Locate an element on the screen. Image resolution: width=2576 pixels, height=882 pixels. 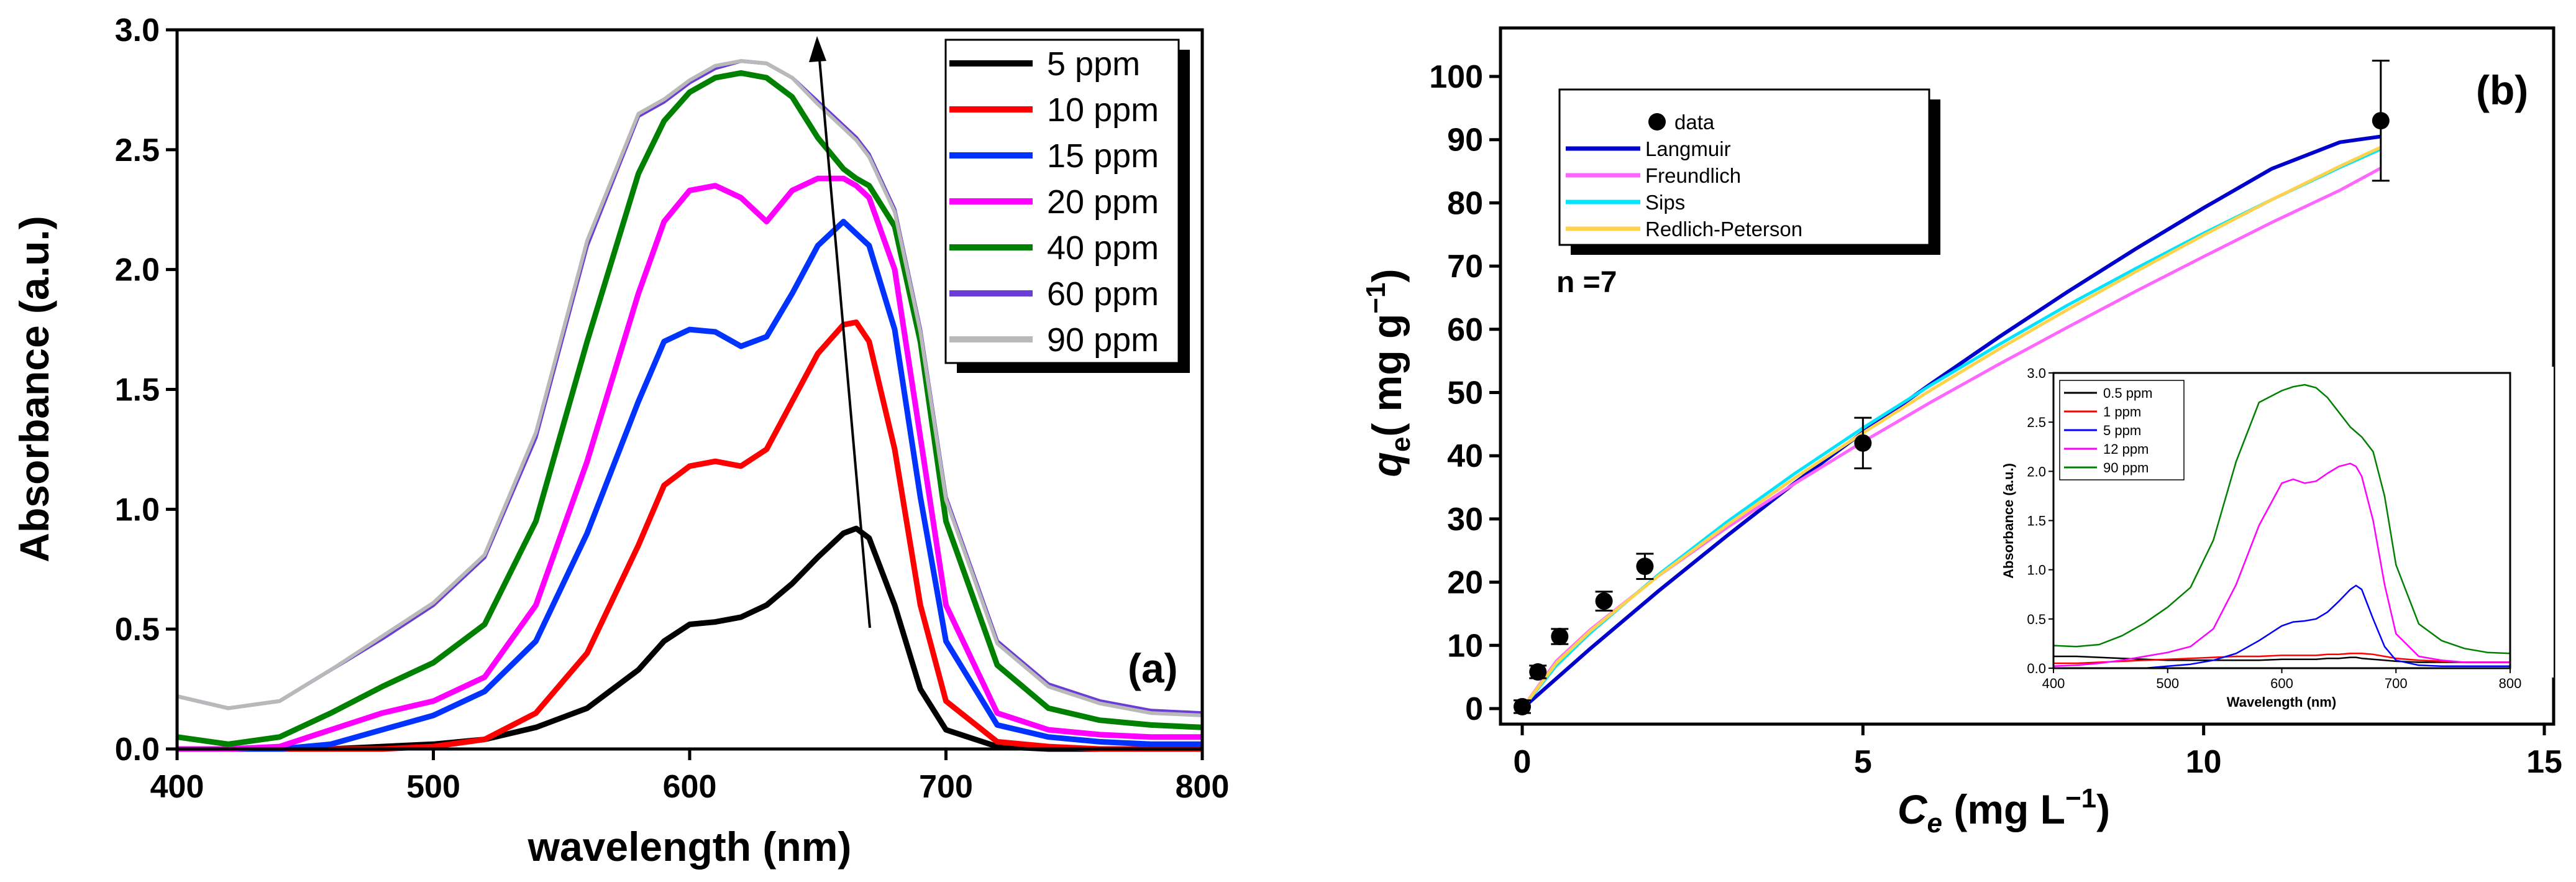
panel-b-y-tick-label: 30 is located at coordinates (1465, 520).